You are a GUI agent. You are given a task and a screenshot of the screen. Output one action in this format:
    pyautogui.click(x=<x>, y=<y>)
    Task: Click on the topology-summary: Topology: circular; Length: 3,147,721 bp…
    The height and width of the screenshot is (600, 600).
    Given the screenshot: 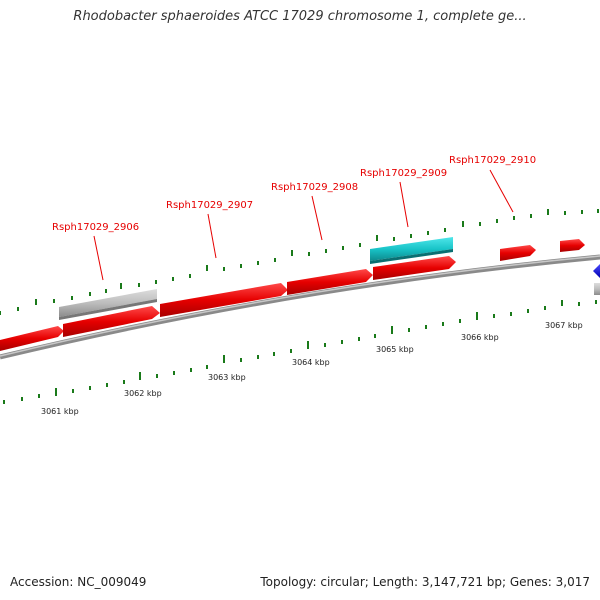 What is the action you would take?
    pyautogui.click(x=425, y=582)
    